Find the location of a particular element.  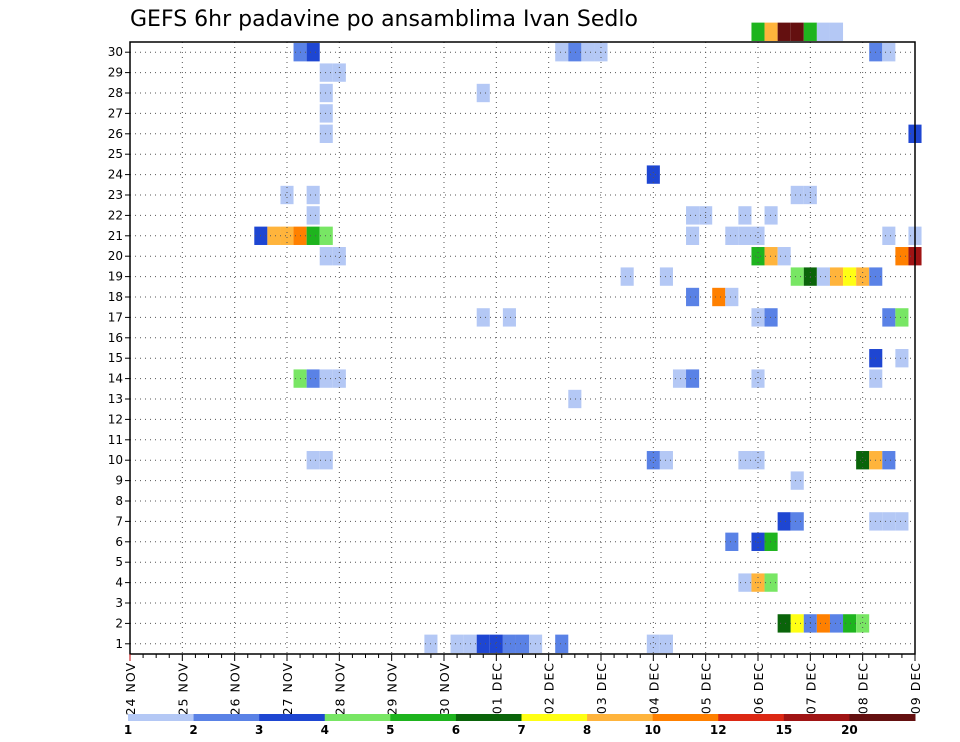

y-tick-label: 16 is located at coordinates (115, 338).